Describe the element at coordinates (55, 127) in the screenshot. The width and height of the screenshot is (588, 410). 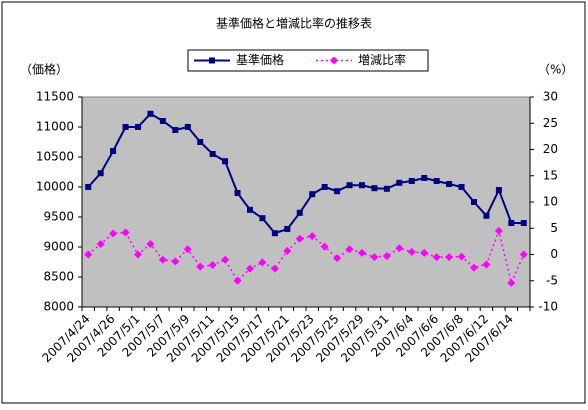
I see `y-tick-label: 11000` at that location.